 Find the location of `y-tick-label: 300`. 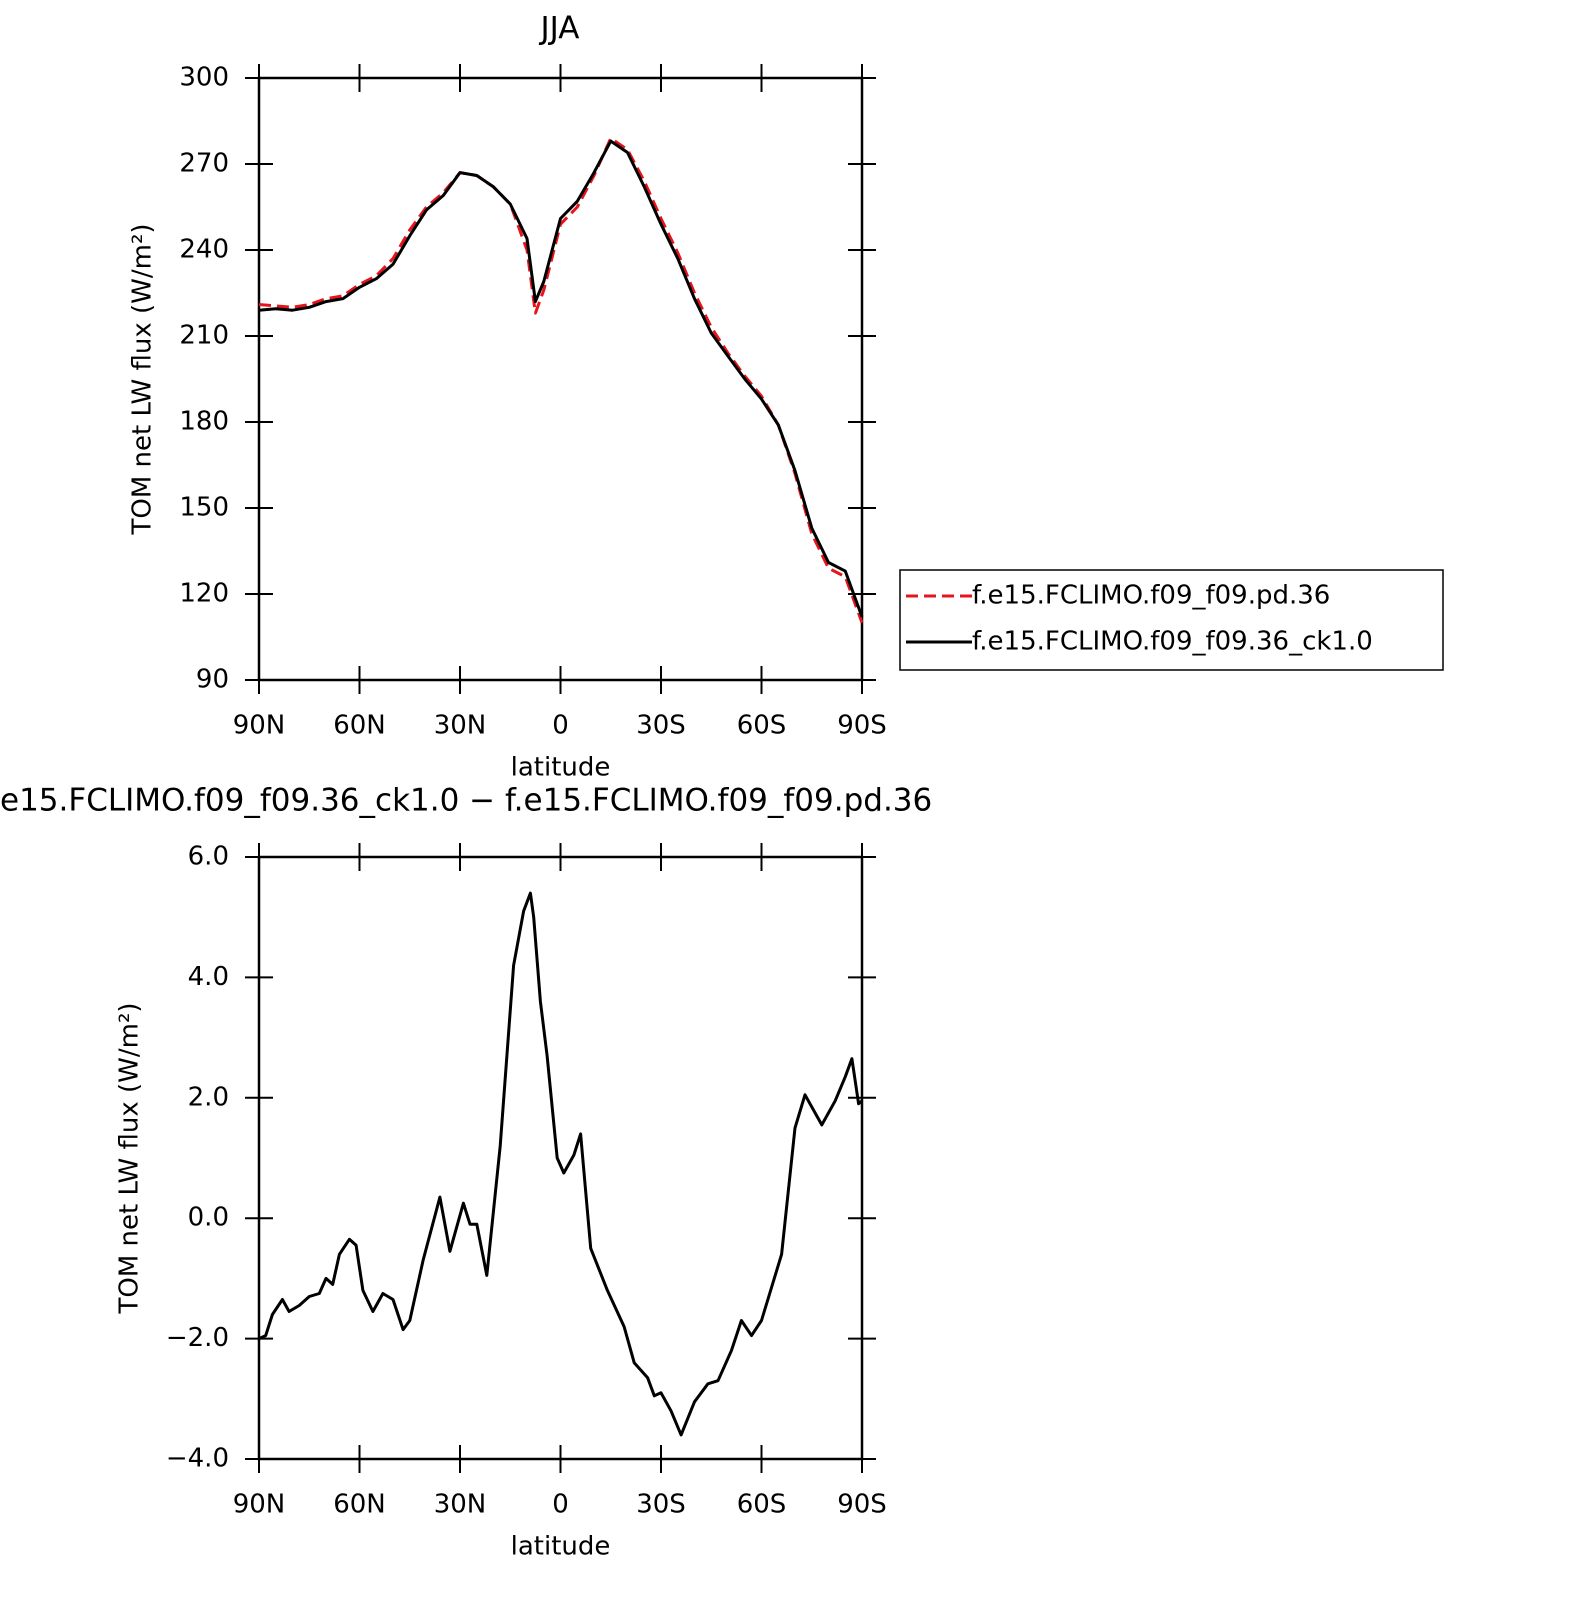

y-tick-label: 300 is located at coordinates (204, 78).